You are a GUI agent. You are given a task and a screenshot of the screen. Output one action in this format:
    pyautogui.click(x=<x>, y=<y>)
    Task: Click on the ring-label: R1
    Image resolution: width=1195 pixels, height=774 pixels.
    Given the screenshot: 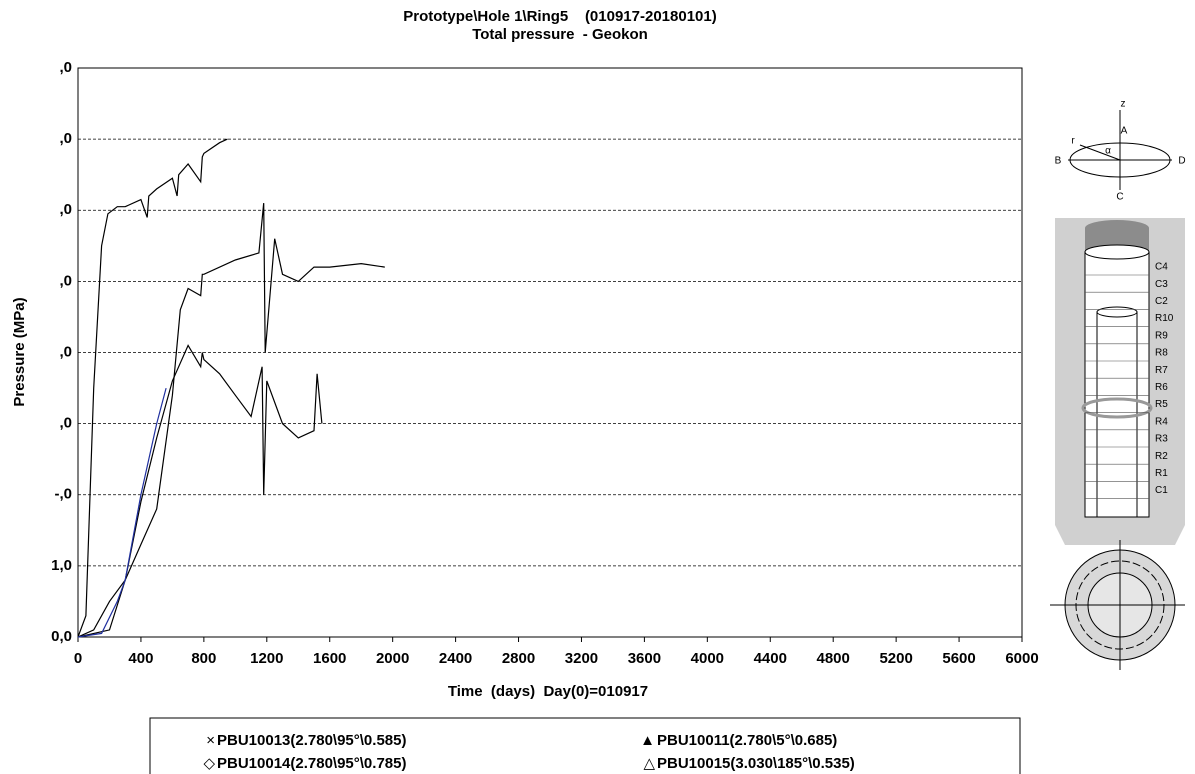 What is the action you would take?
    pyautogui.click(x=1161, y=473)
    